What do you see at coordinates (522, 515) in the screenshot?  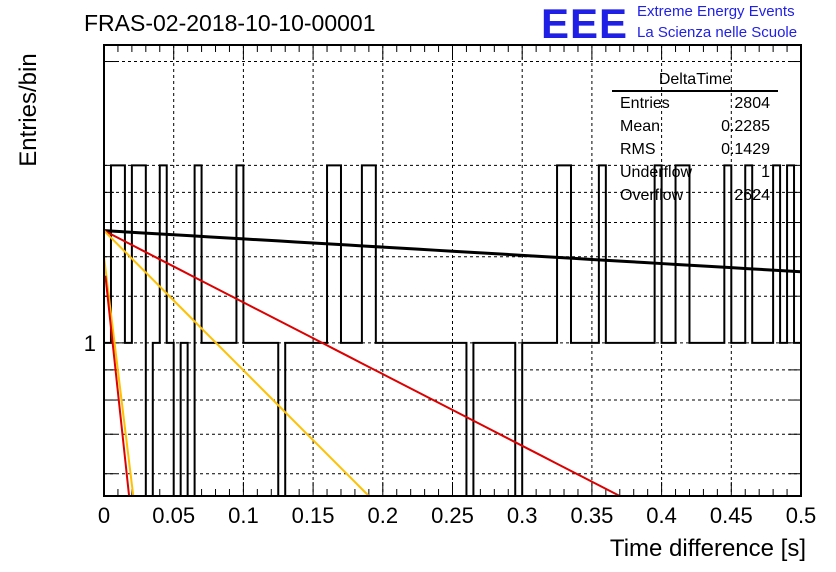 I see `x-tick-label: 0.3` at bounding box center [522, 515].